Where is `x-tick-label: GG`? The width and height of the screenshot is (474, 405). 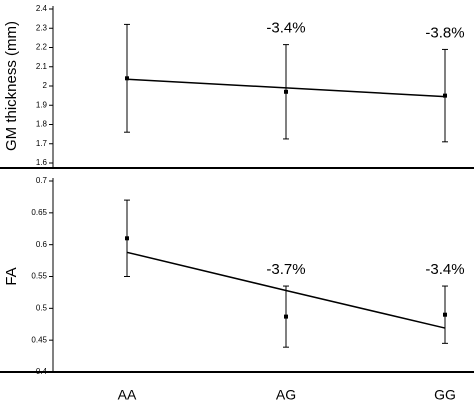
x-tick-label: GG is located at coordinates (445, 395).